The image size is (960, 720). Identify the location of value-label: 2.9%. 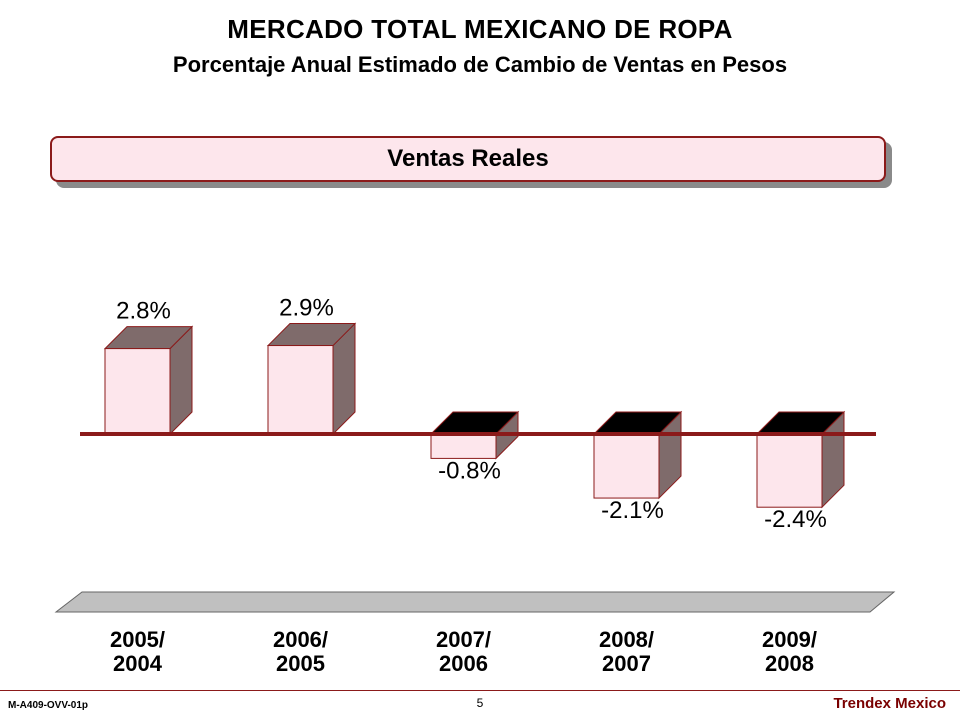
(306, 308).